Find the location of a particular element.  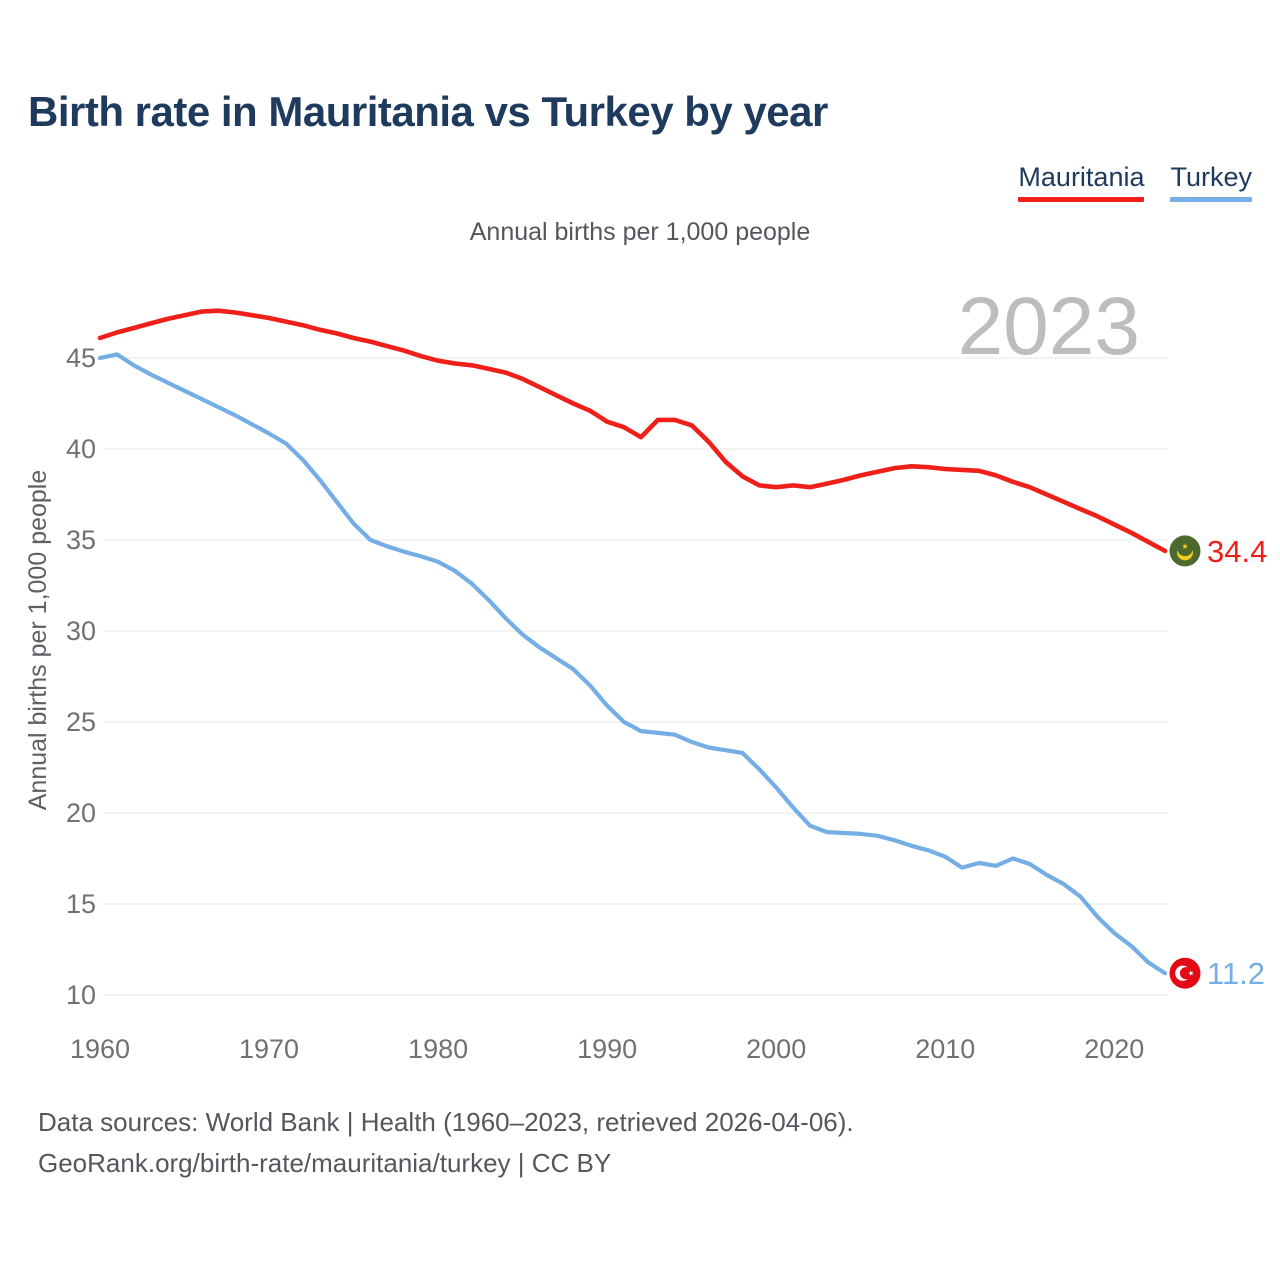

legend-underline-turkey is located at coordinates (1211, 199).